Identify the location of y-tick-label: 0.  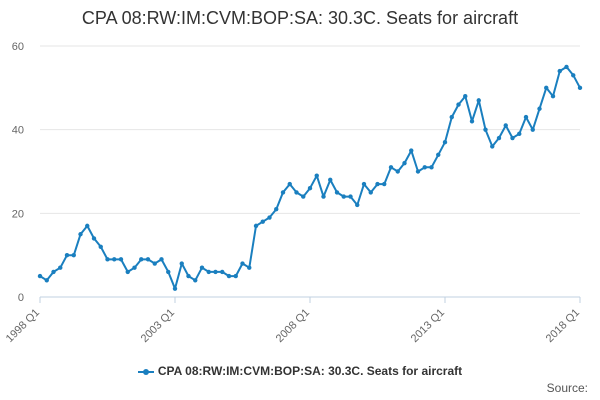
(21, 298).